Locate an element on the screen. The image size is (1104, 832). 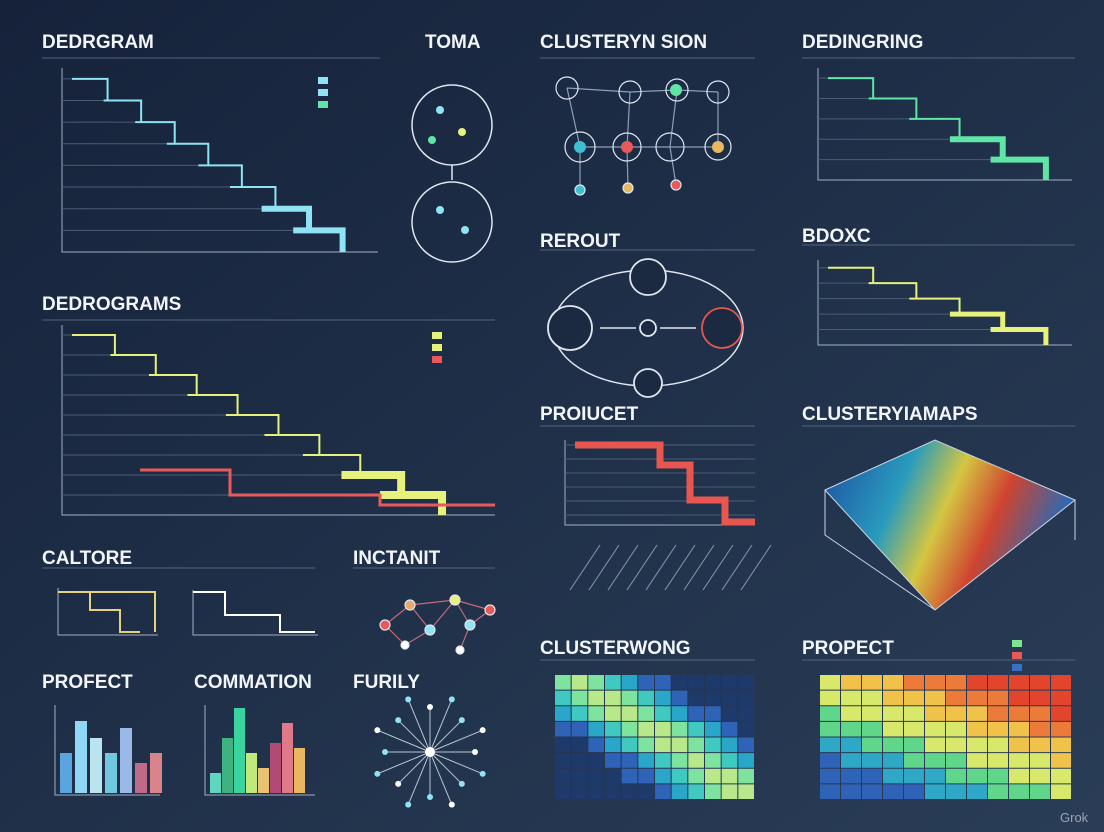
axis is located at coordinates (259, 750).